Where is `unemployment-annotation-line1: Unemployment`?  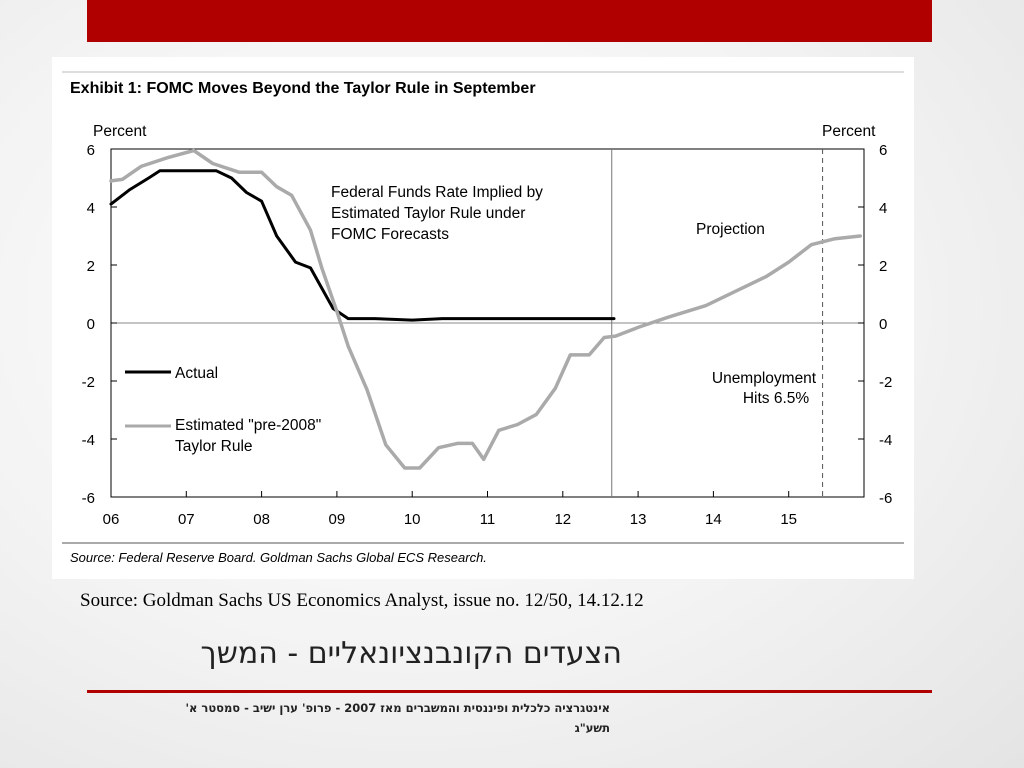 unemployment-annotation-line1: Unemployment is located at coordinates (764, 378).